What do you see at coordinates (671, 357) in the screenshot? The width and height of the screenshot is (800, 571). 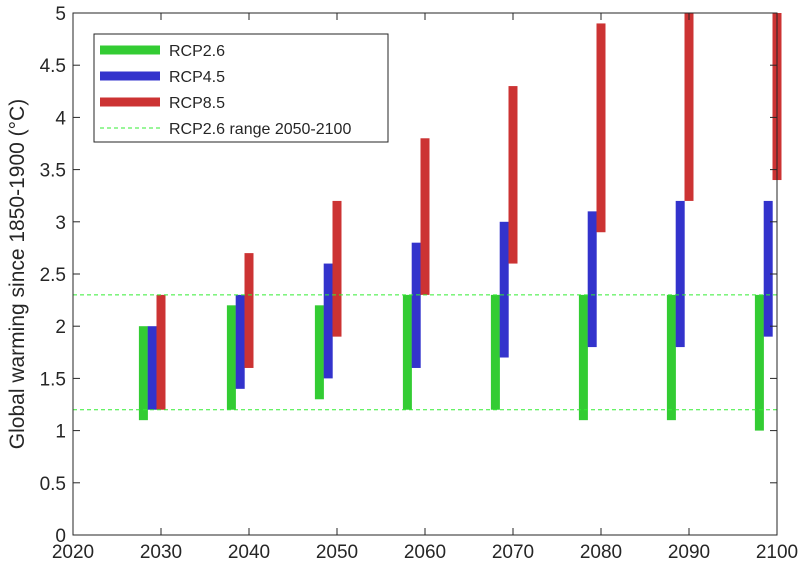 I see `bar-rcp26-2090` at bounding box center [671, 357].